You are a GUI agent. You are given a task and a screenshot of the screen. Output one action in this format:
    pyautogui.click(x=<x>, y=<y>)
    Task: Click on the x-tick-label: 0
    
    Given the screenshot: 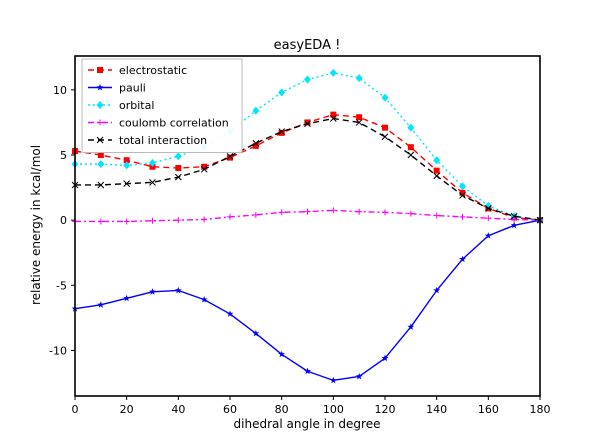 What is the action you would take?
    pyautogui.click(x=75, y=409)
    